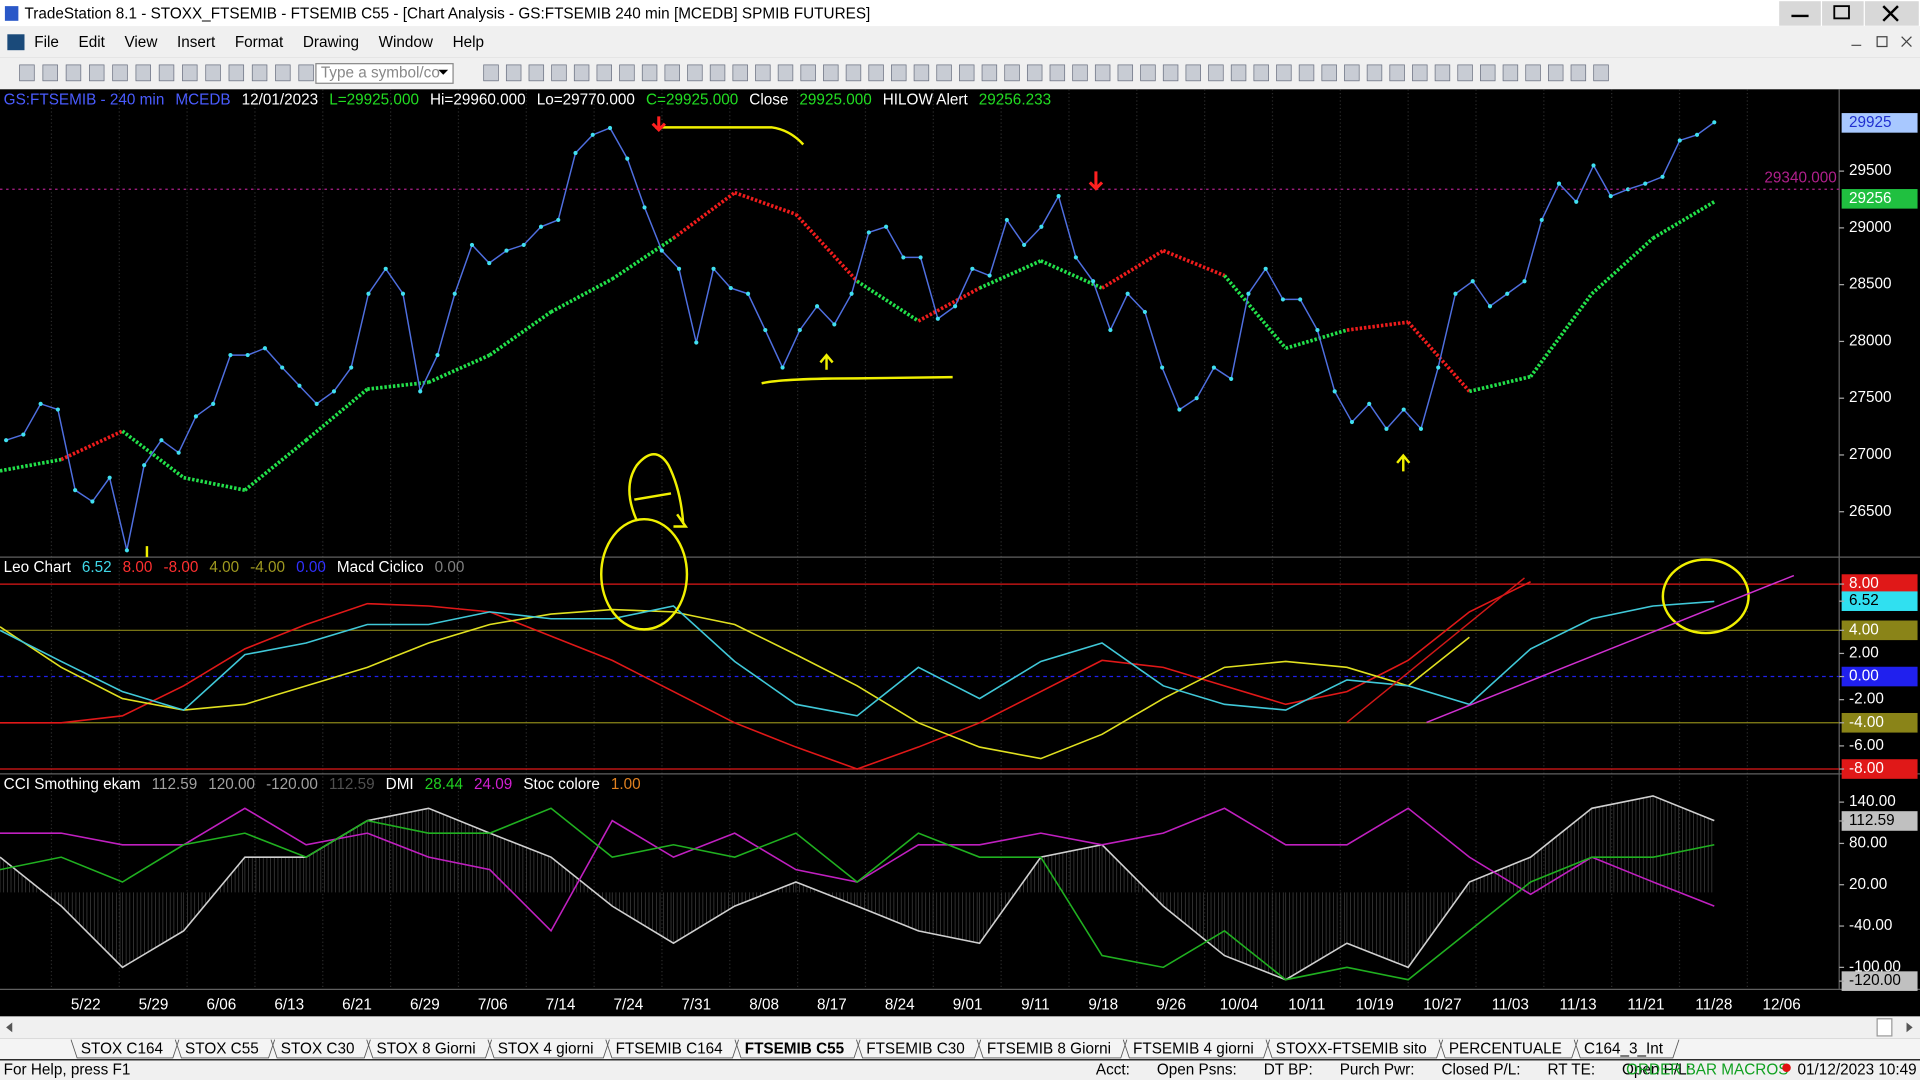 The height and width of the screenshot is (1080, 1920). What do you see at coordinates (1505, 1048) in the screenshot?
I see `workspace-tab: PERCENTUALE` at bounding box center [1505, 1048].